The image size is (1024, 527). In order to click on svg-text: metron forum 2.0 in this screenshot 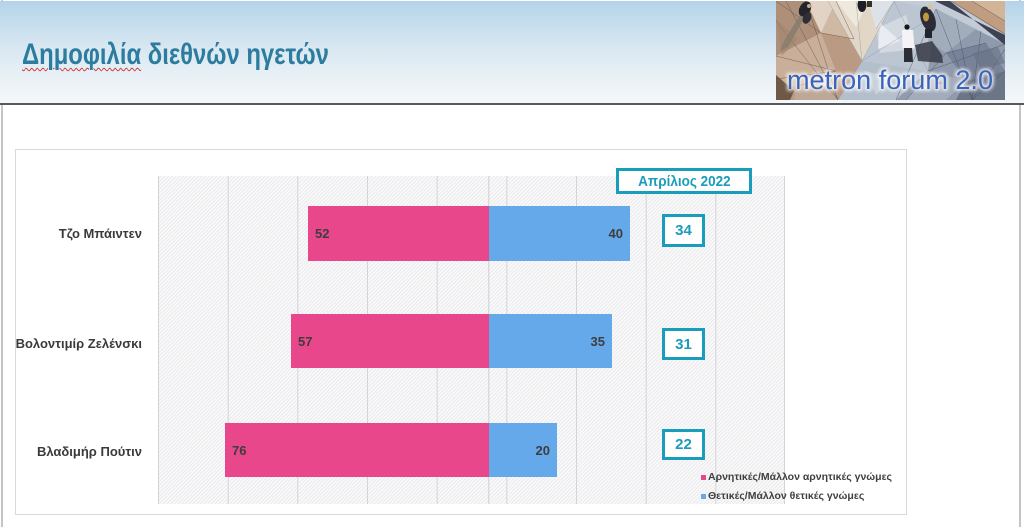, I will do `click(890, 80)`.